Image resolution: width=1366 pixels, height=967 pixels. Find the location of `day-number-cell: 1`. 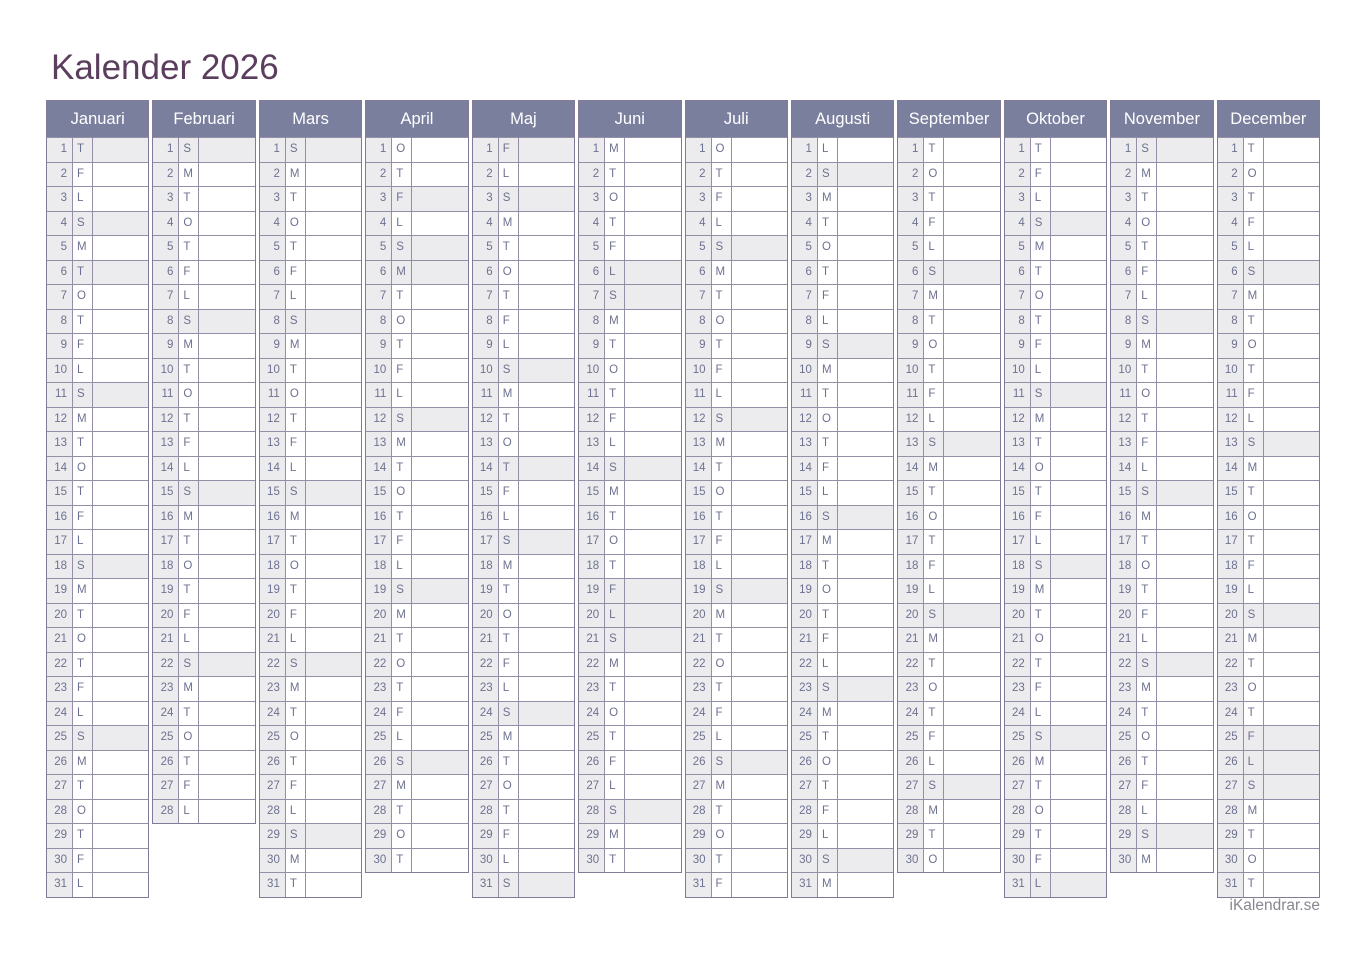

day-number-cell: 1 is located at coordinates (698, 150).